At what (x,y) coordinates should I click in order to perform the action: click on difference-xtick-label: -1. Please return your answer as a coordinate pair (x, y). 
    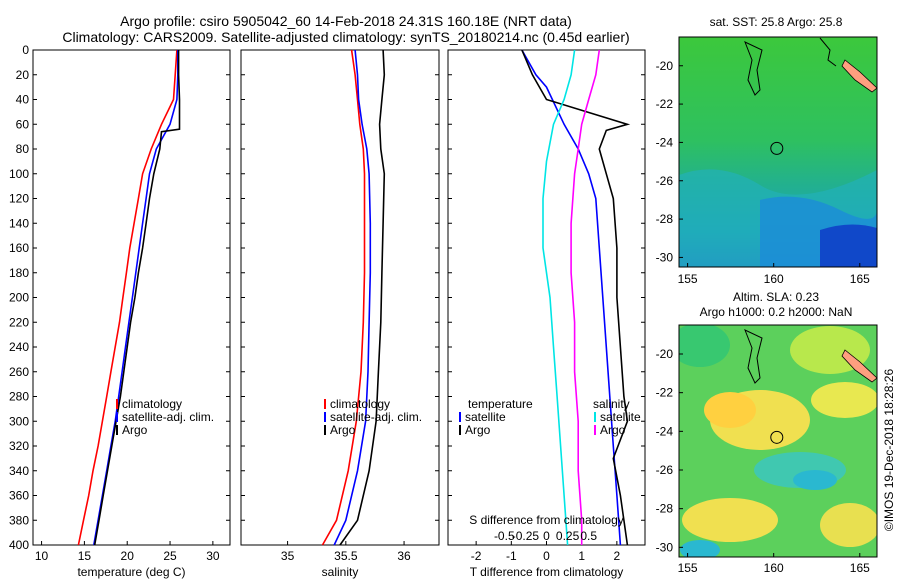
    Looking at the image, I should click on (511, 556).